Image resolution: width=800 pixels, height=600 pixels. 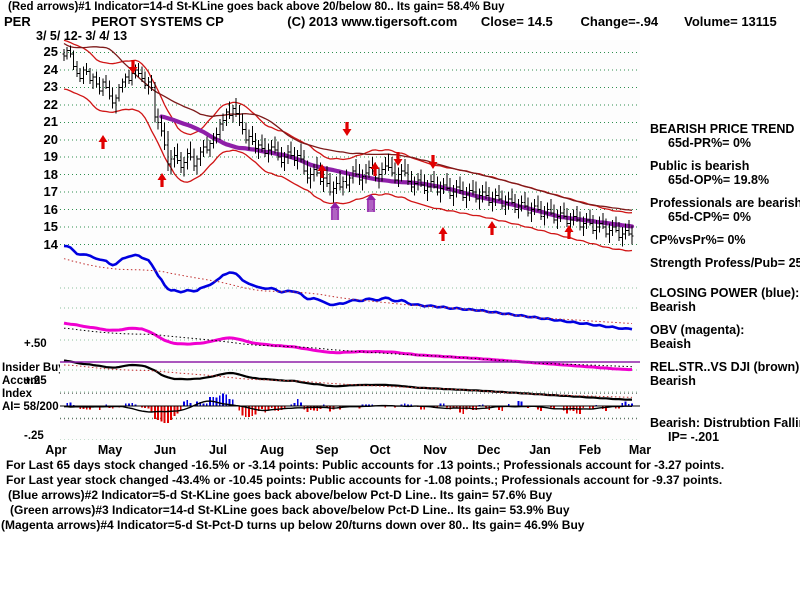 What do you see at coordinates (35, 344) in the screenshot?
I see `label-plus-50: +.50` at bounding box center [35, 344].